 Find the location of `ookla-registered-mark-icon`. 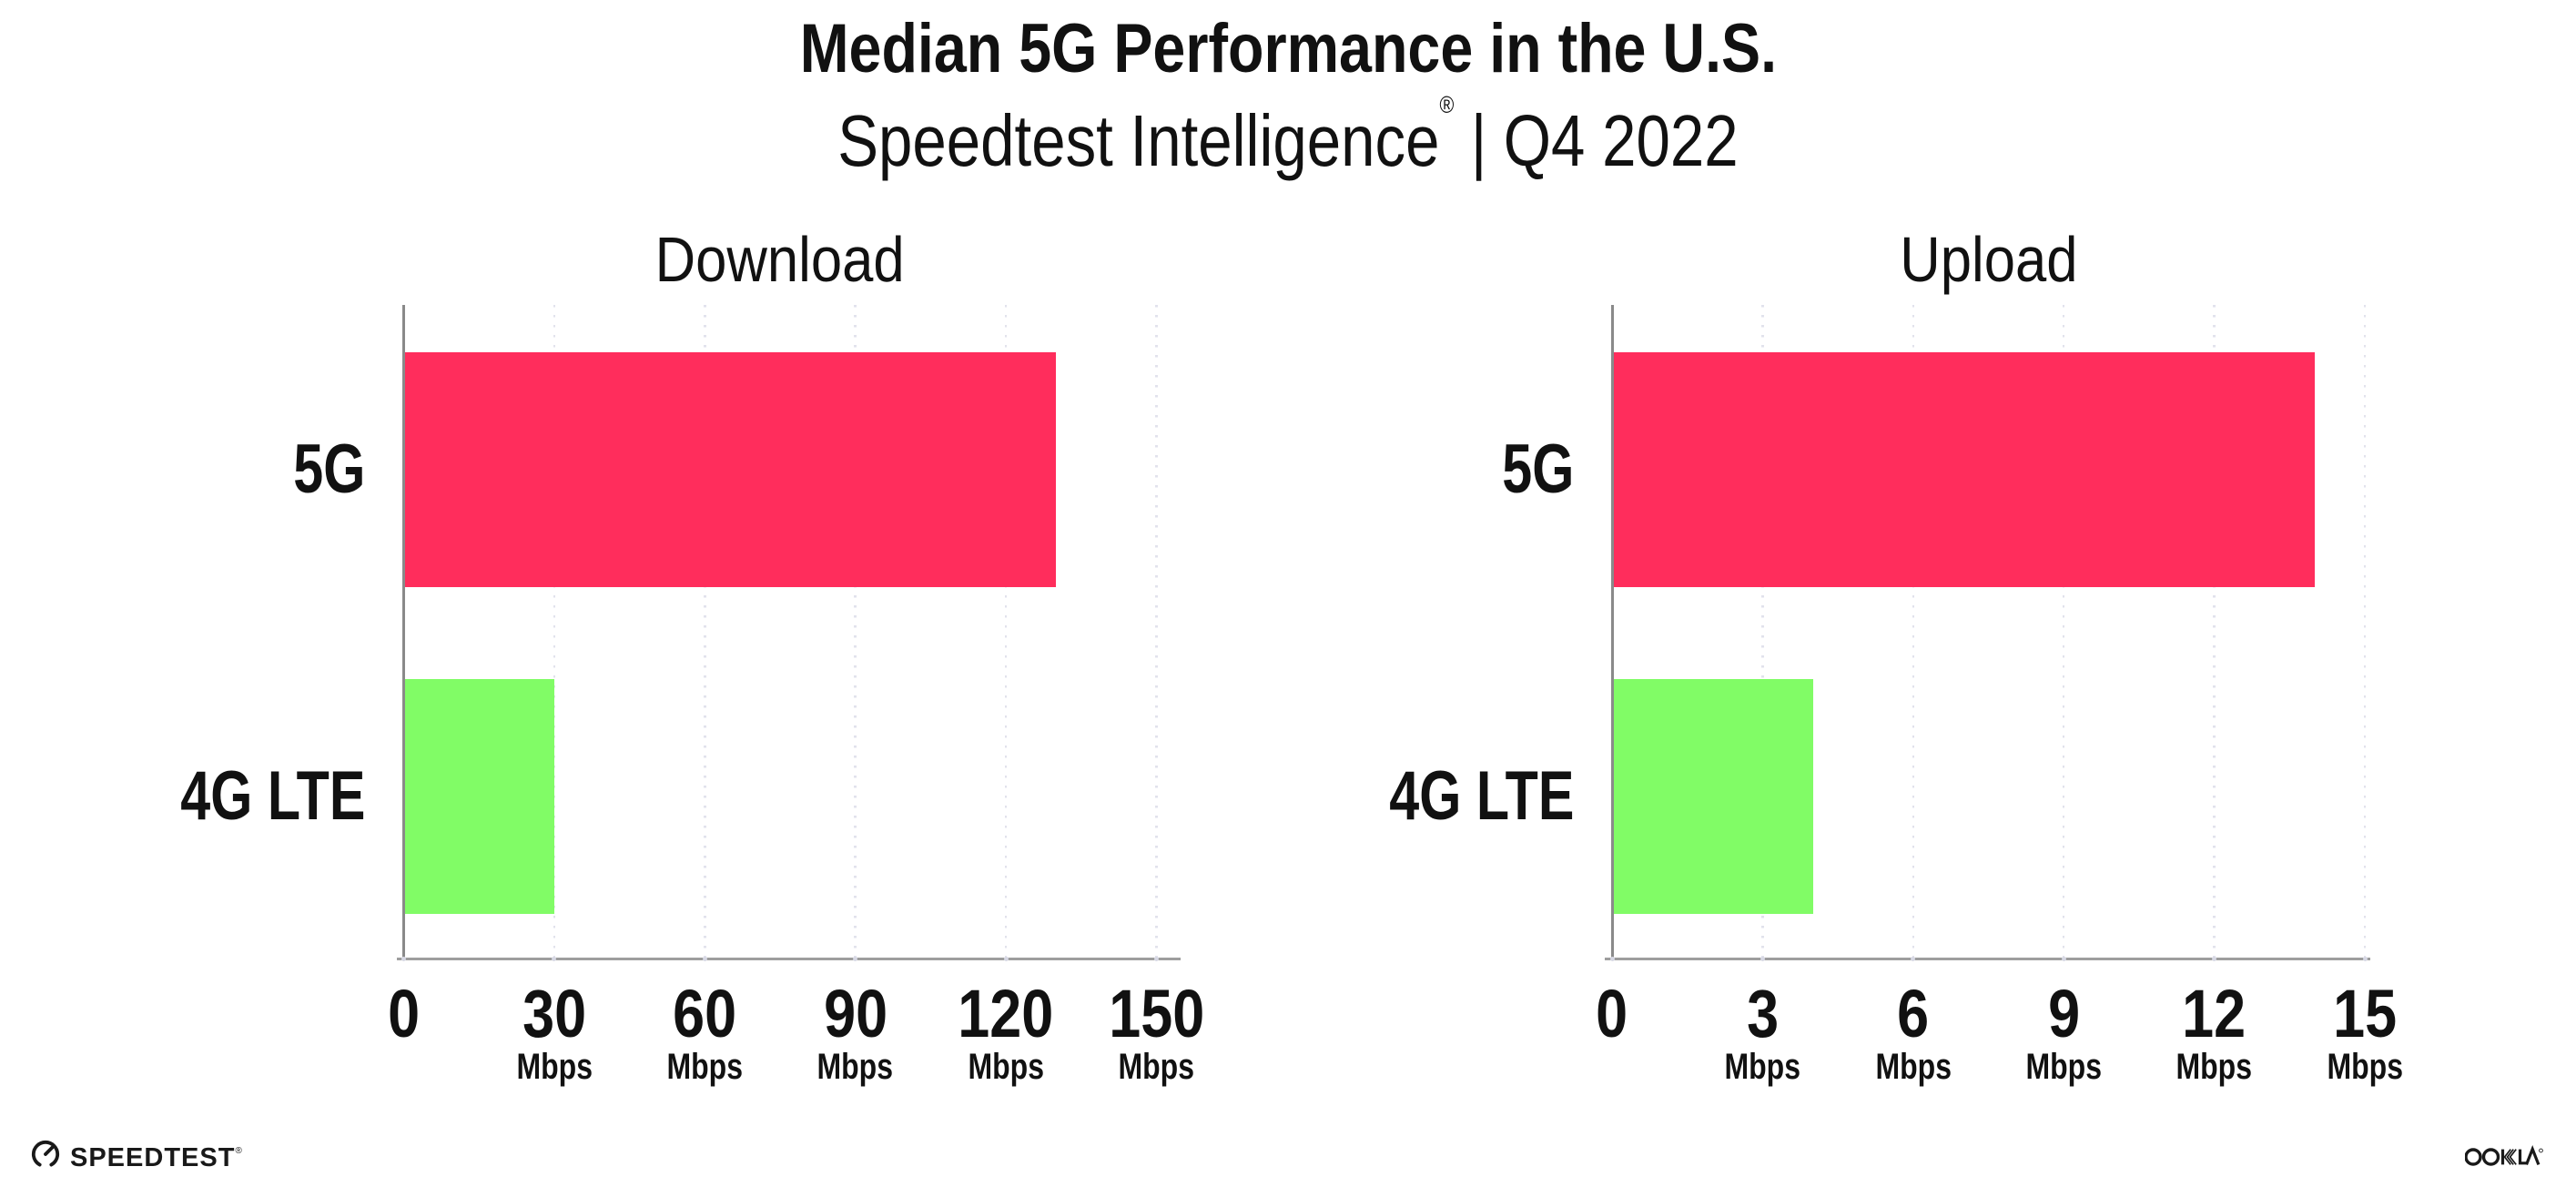

ookla-registered-mark-icon is located at coordinates (2541, 1150).